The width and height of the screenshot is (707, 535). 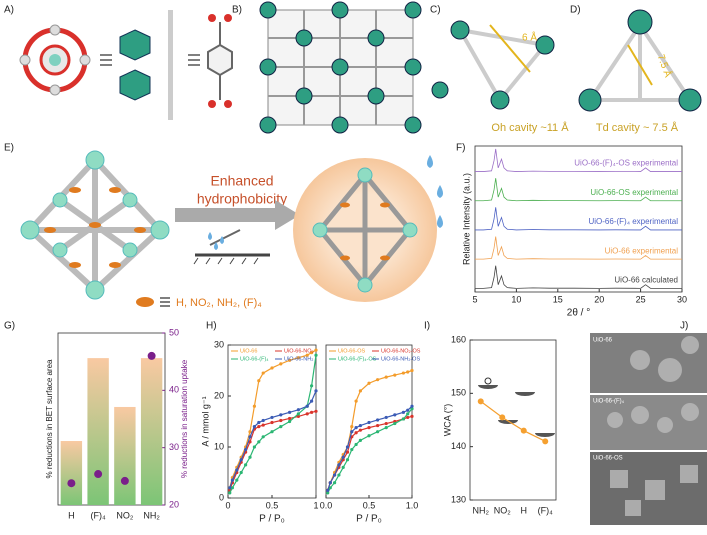 I want to click on x-tick-label: 25, so click(x=641, y=299).